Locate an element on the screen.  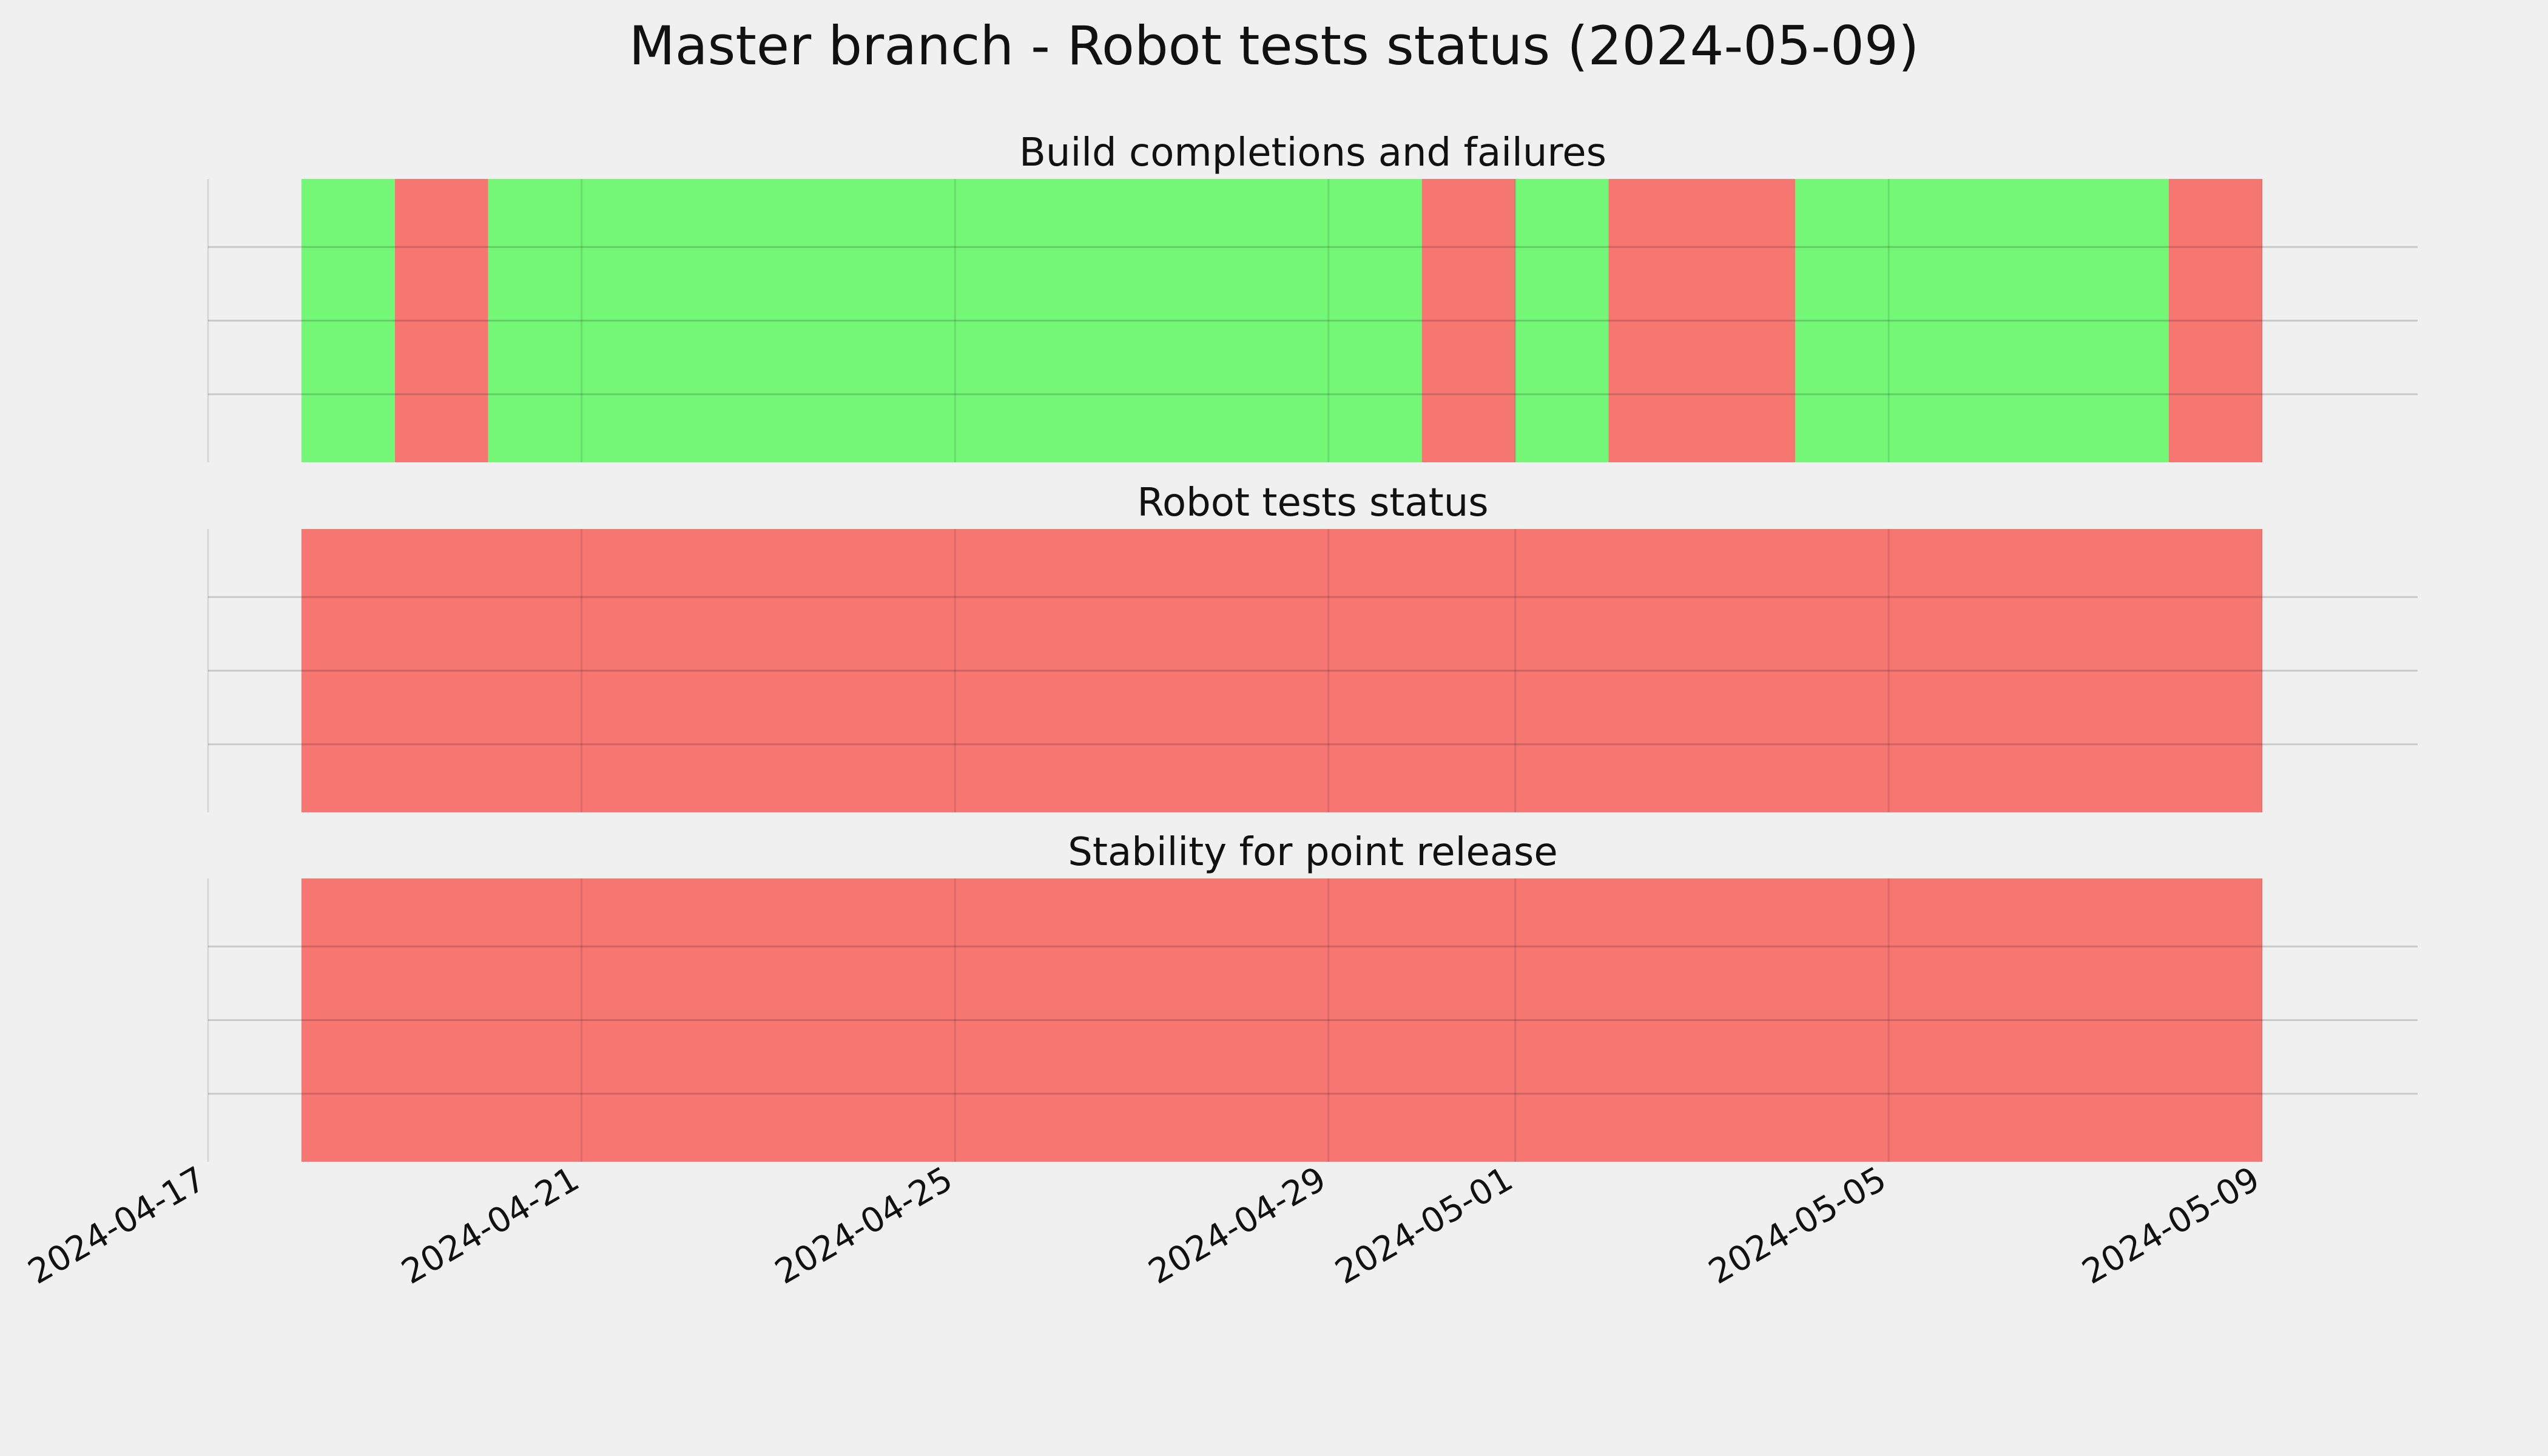
panel-title: Build completions and failures is located at coordinates (1312, 152).